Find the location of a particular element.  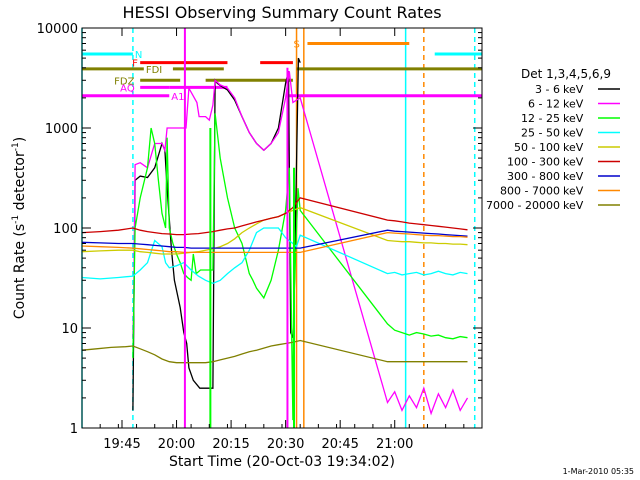

svg-text: 50 - 100 is located at coordinates (537, 147).